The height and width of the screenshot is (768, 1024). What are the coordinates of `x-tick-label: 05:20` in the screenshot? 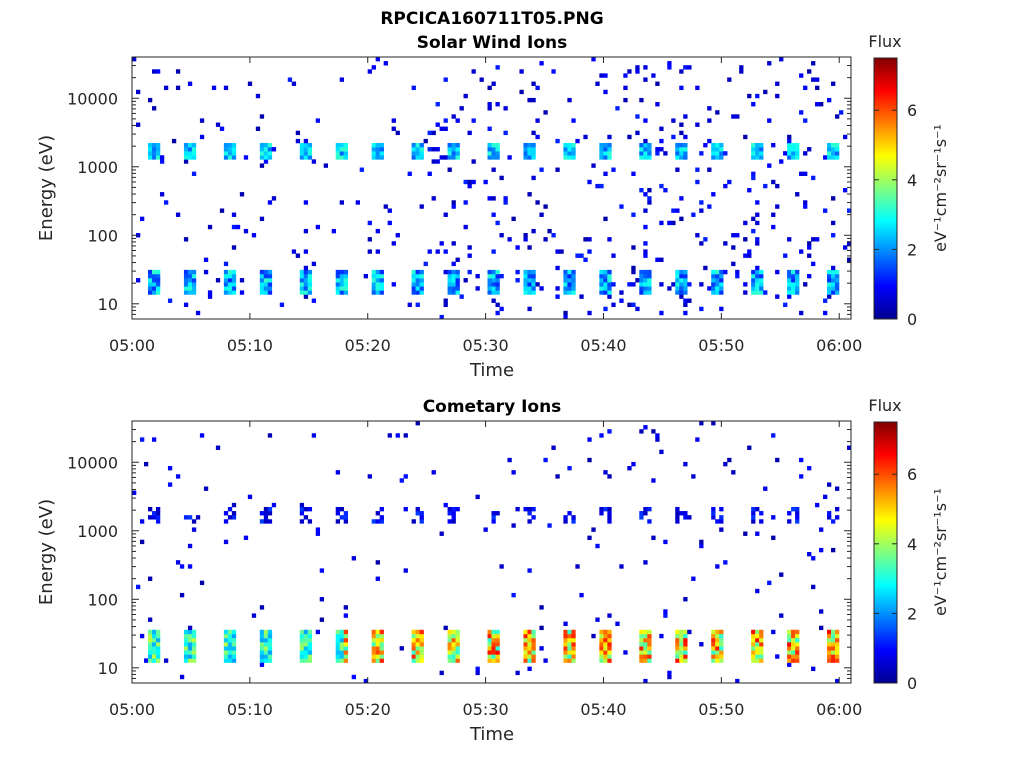 It's located at (368, 345).